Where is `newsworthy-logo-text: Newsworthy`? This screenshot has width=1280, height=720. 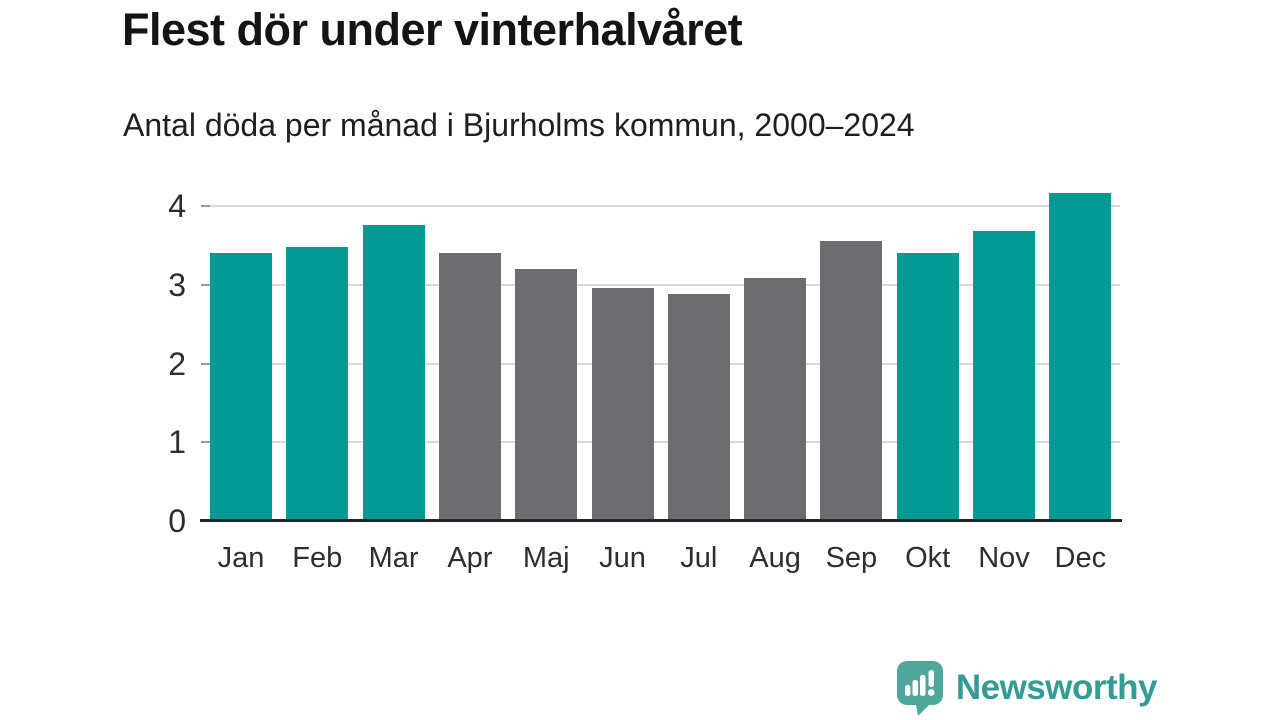 newsworthy-logo-text: Newsworthy is located at coordinates (1056, 687).